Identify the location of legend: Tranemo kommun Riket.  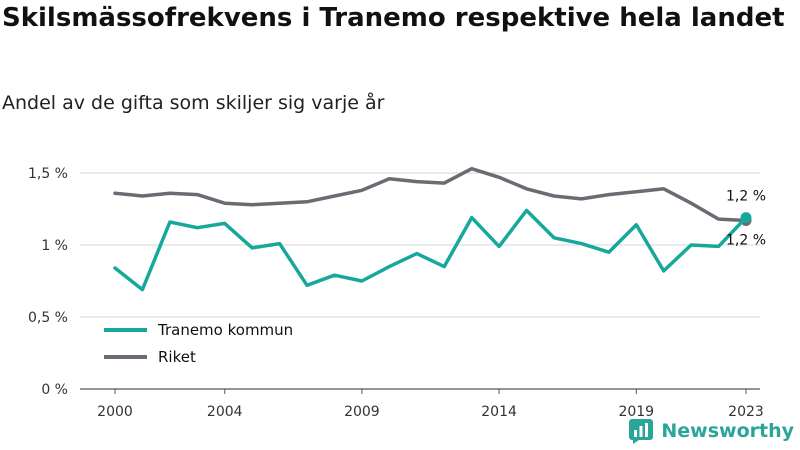
(198, 343).